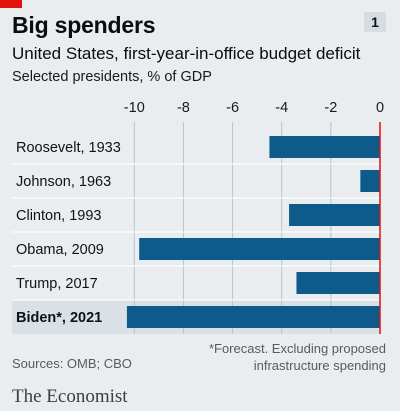 The height and width of the screenshot is (411, 400). Describe the element at coordinates (60, 250) in the screenshot. I see `category-label: Obama, 2009` at that location.